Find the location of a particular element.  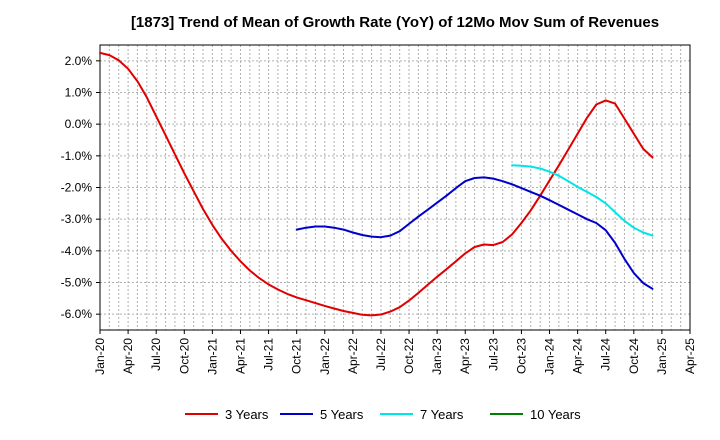

x-tick-label: Apr-20 is located at coordinates (128, 356).